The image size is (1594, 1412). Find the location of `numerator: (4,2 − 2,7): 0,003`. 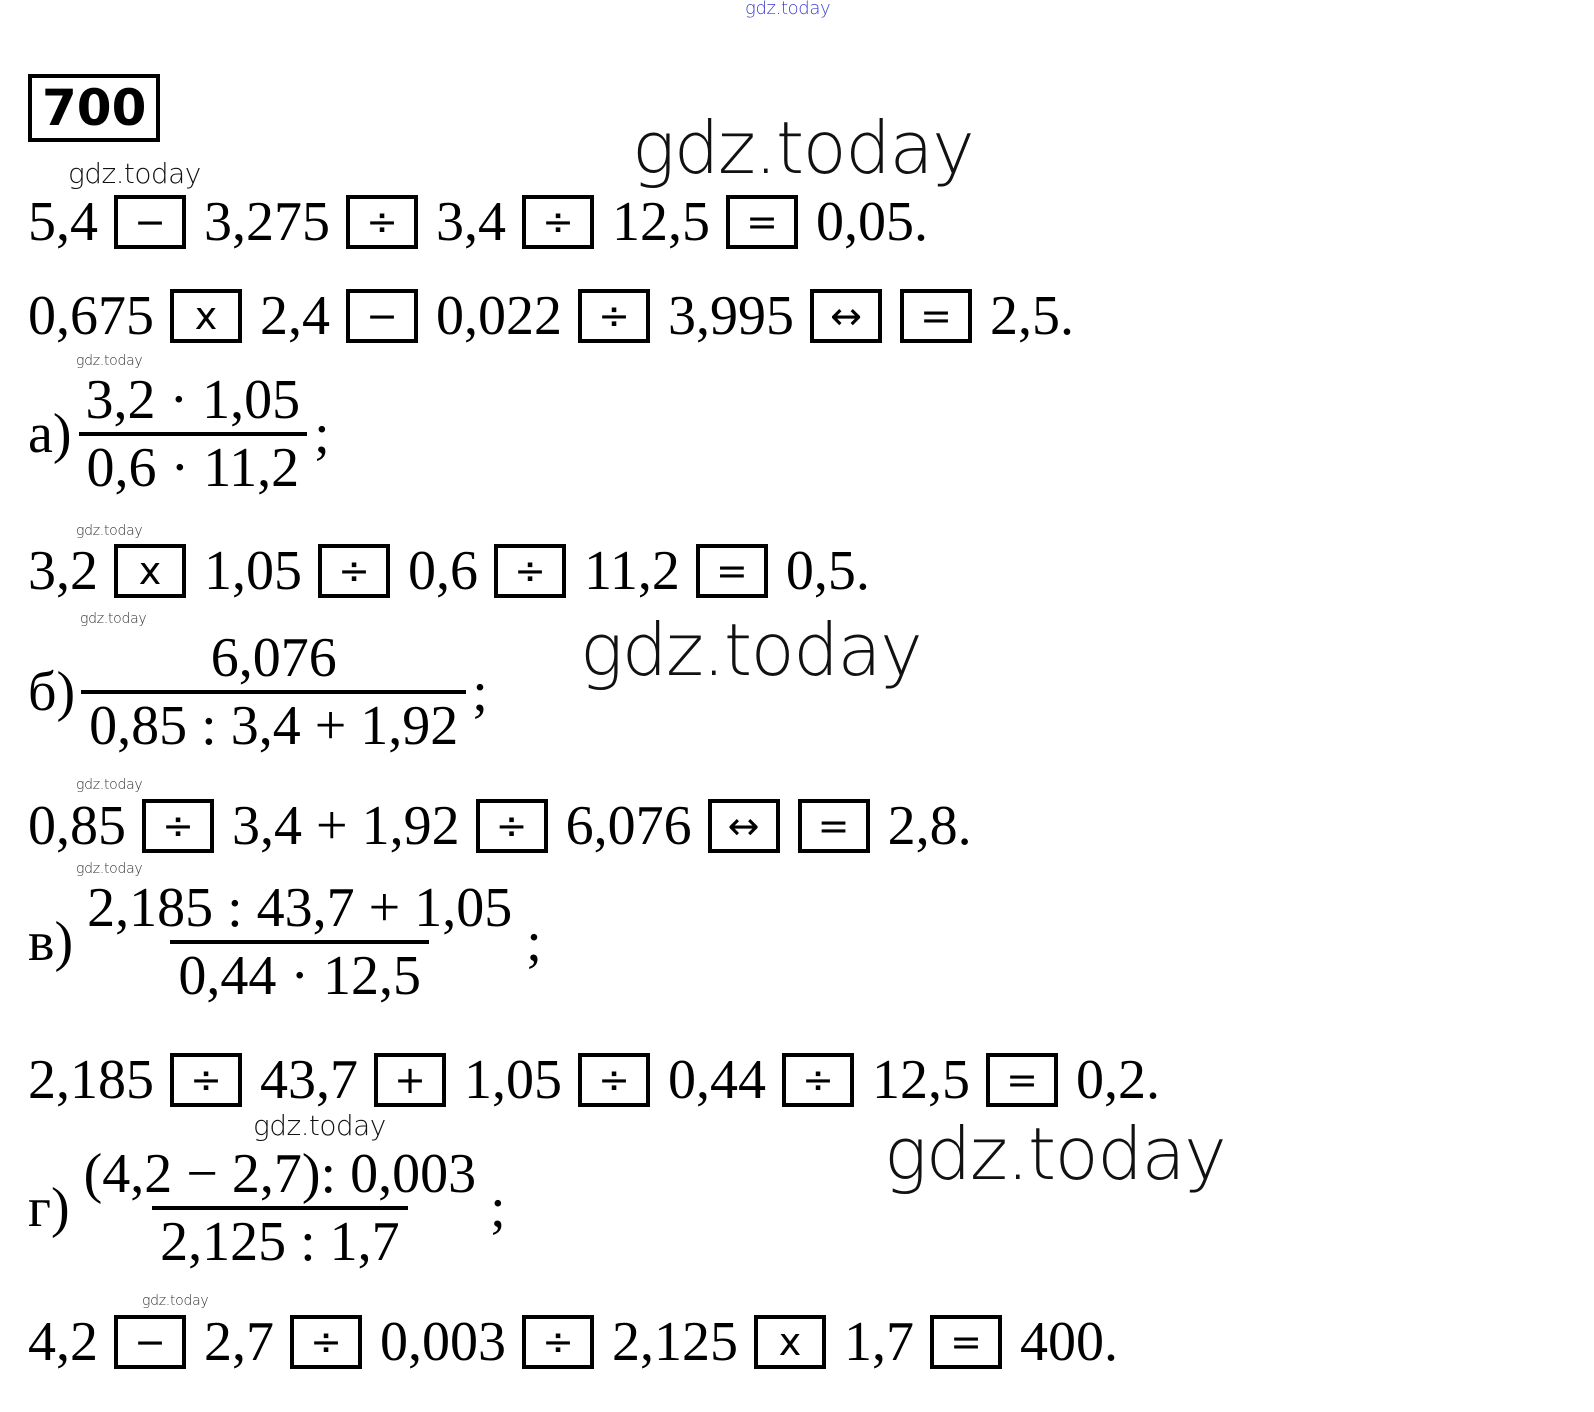

numerator: (4,2 − 2,7): 0,003 is located at coordinates (280, 1174).